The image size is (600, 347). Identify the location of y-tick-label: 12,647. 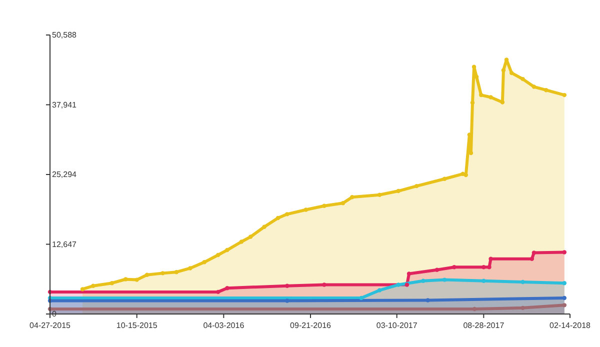
(65, 244).